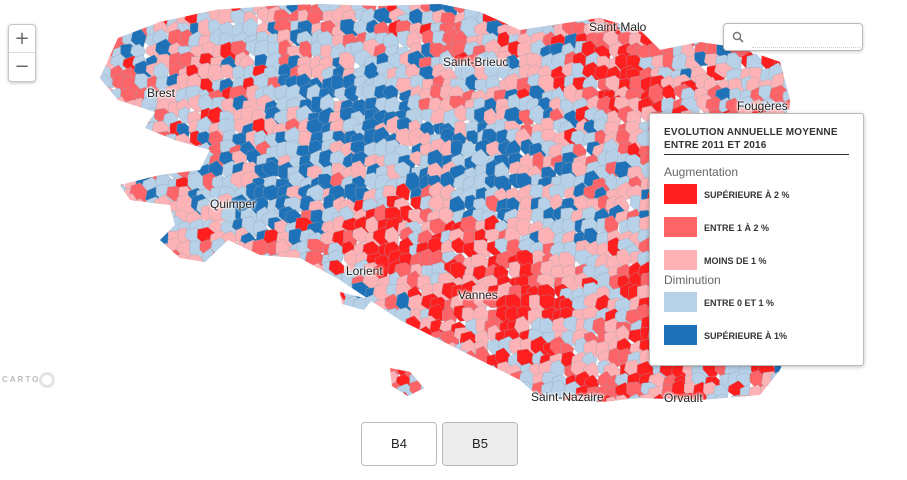  I want to click on b4-button: B4, so click(399, 444).